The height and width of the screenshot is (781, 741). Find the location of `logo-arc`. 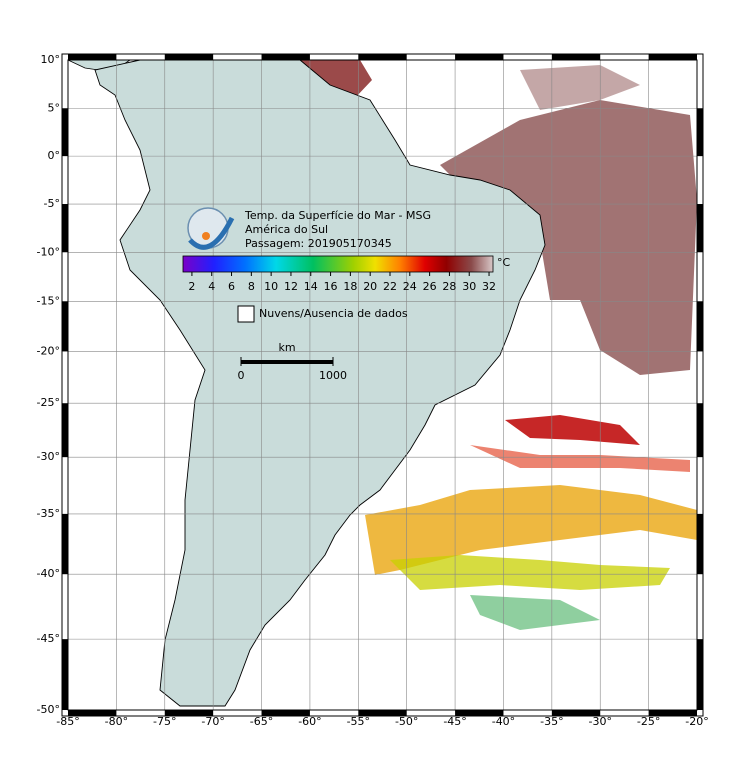

logo-arc is located at coordinates (211, 233).